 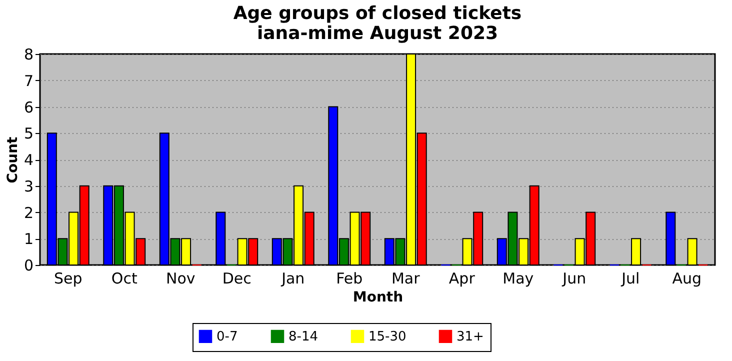 What do you see at coordinates (29, 55) in the screenshot?
I see `y-tick-label: 8` at bounding box center [29, 55].